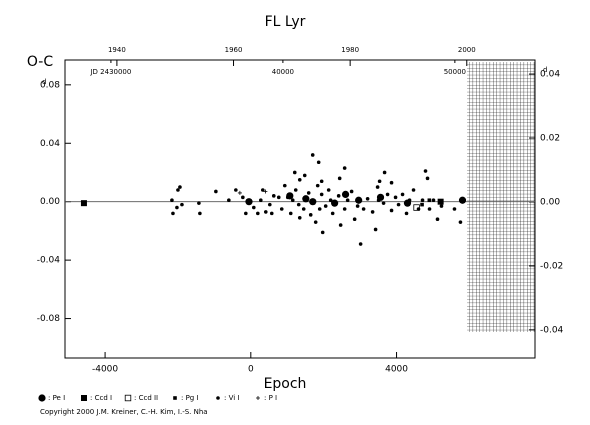  Describe the element at coordinates (285, 22) in the screenshot. I see `chart-title: FL Lyr` at that location.